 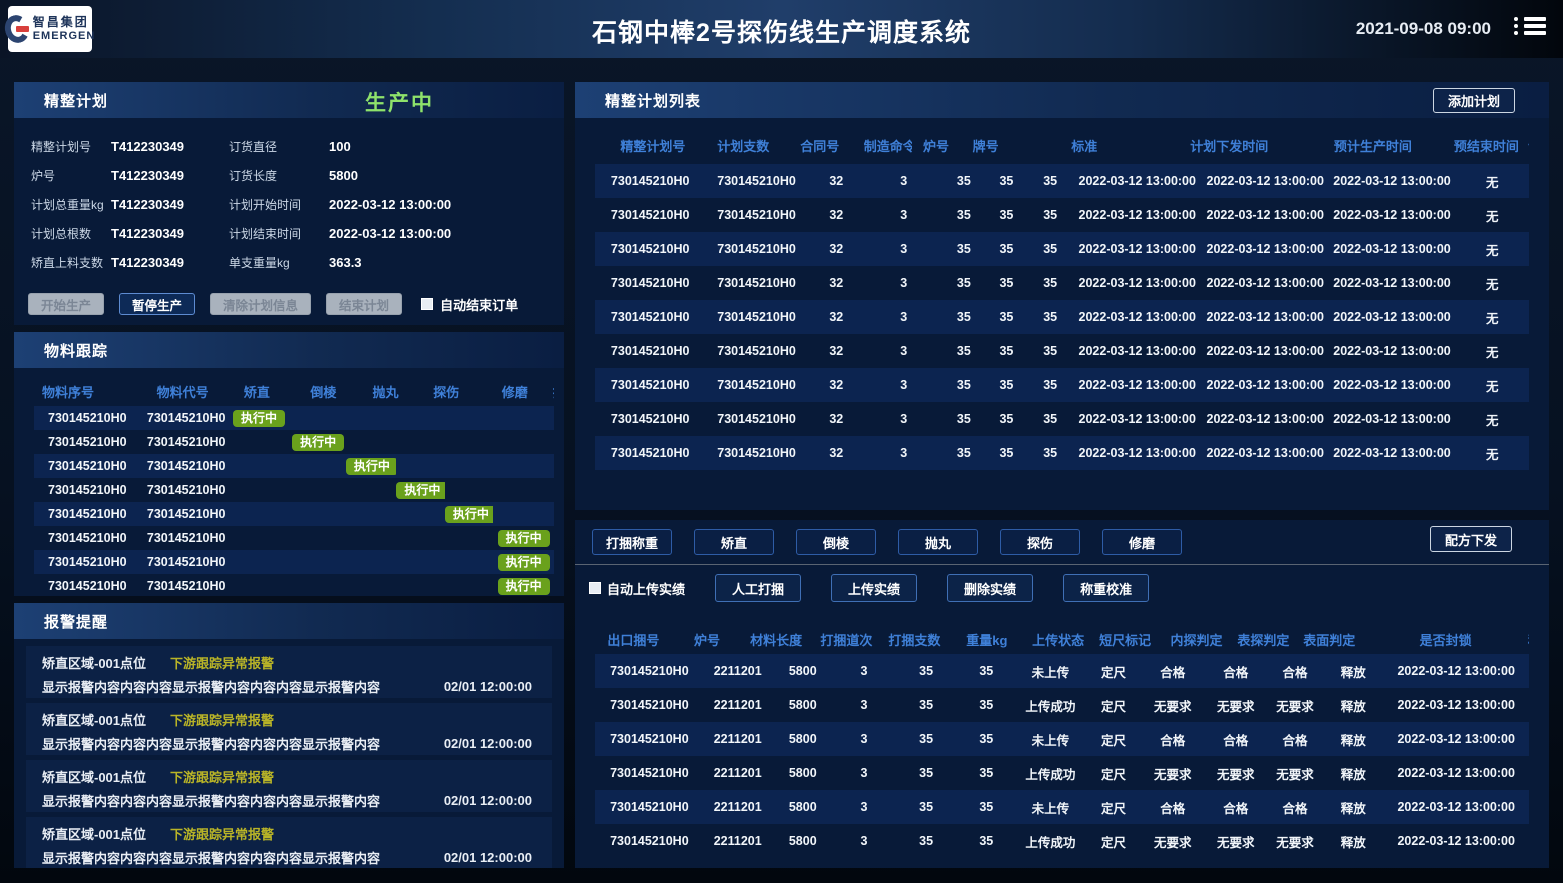 I want to click on furnace-no: 35, so click(x=963, y=351).